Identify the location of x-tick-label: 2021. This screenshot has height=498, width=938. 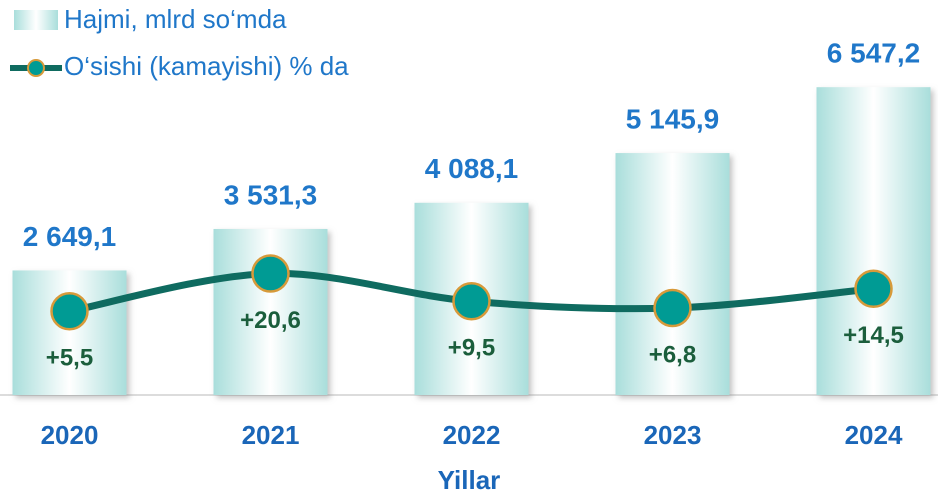
(271, 435).